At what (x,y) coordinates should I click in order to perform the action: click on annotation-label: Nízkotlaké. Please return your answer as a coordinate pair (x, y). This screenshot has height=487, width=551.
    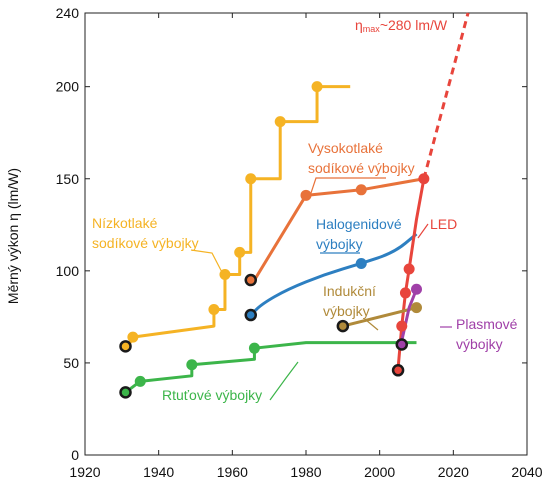
    Looking at the image, I should click on (125, 223).